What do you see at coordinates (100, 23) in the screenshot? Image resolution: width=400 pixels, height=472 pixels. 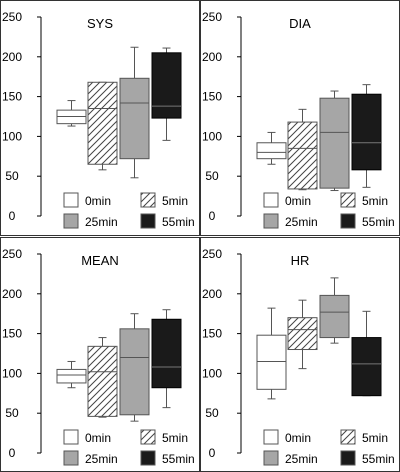 I see `panel-title: SYS` at bounding box center [100, 23].